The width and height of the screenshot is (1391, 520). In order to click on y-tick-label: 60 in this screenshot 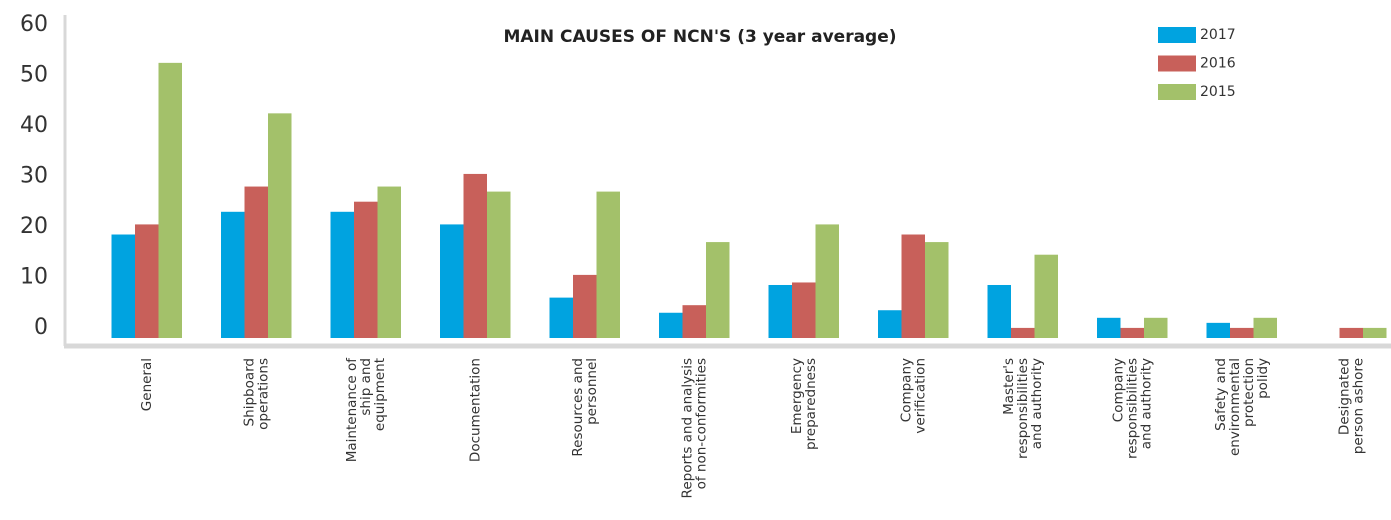, I will do `click(34, 24)`.